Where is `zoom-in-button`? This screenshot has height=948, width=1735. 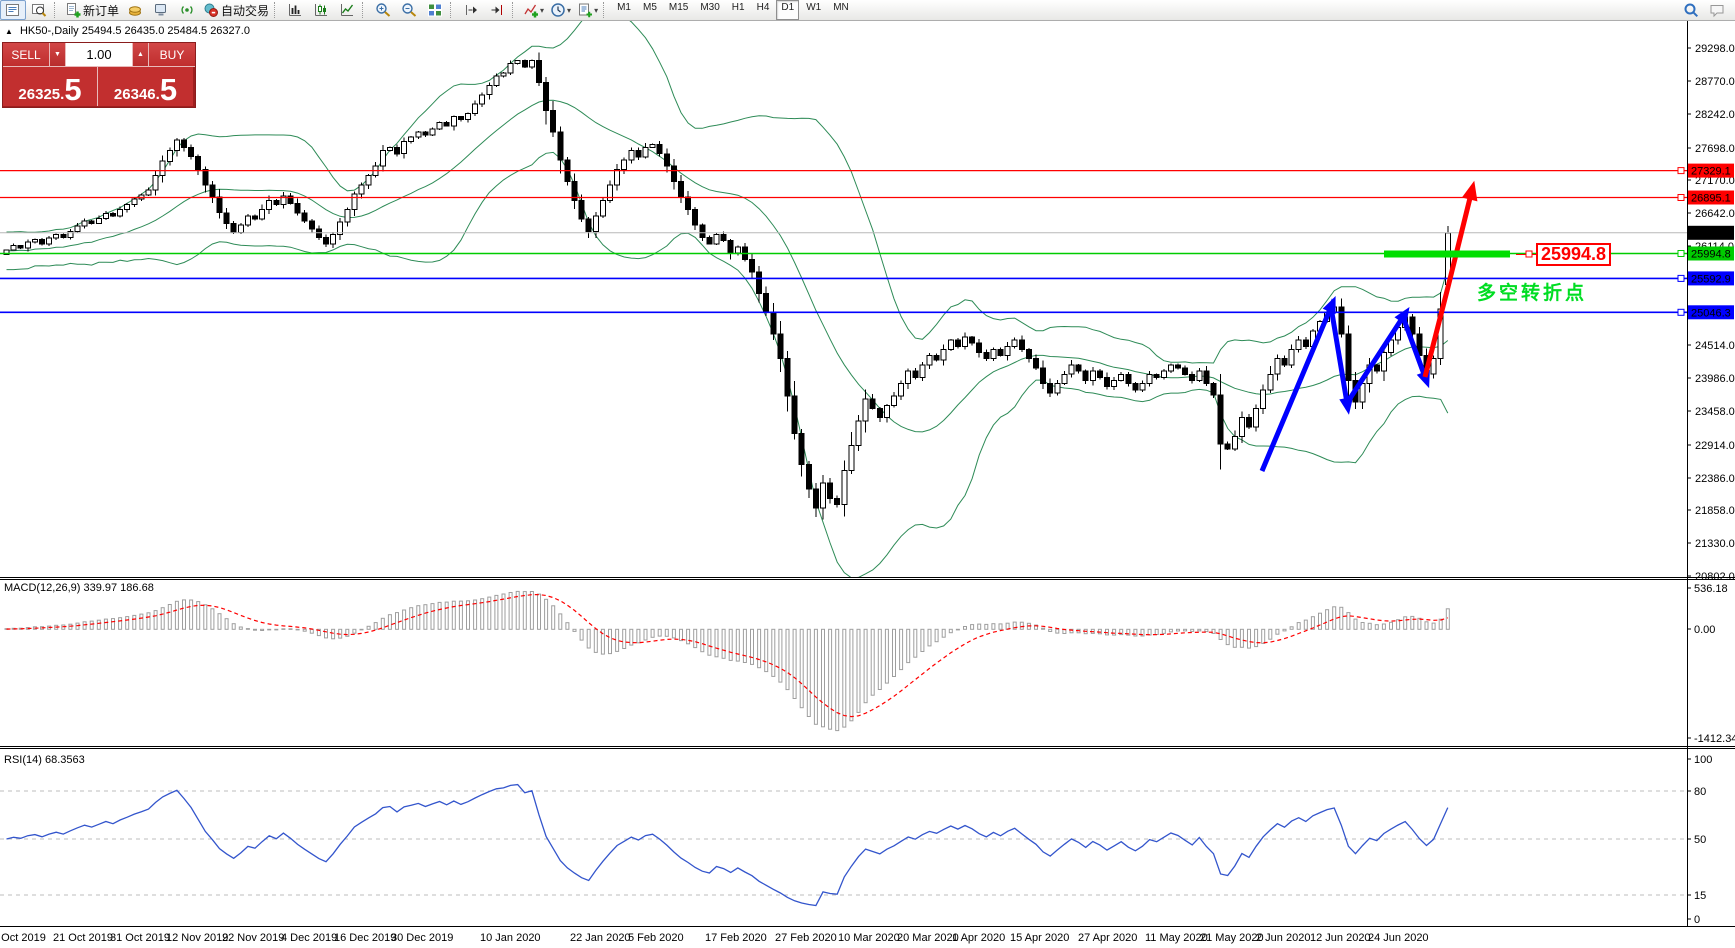
zoom-in-button is located at coordinates (383, 10).